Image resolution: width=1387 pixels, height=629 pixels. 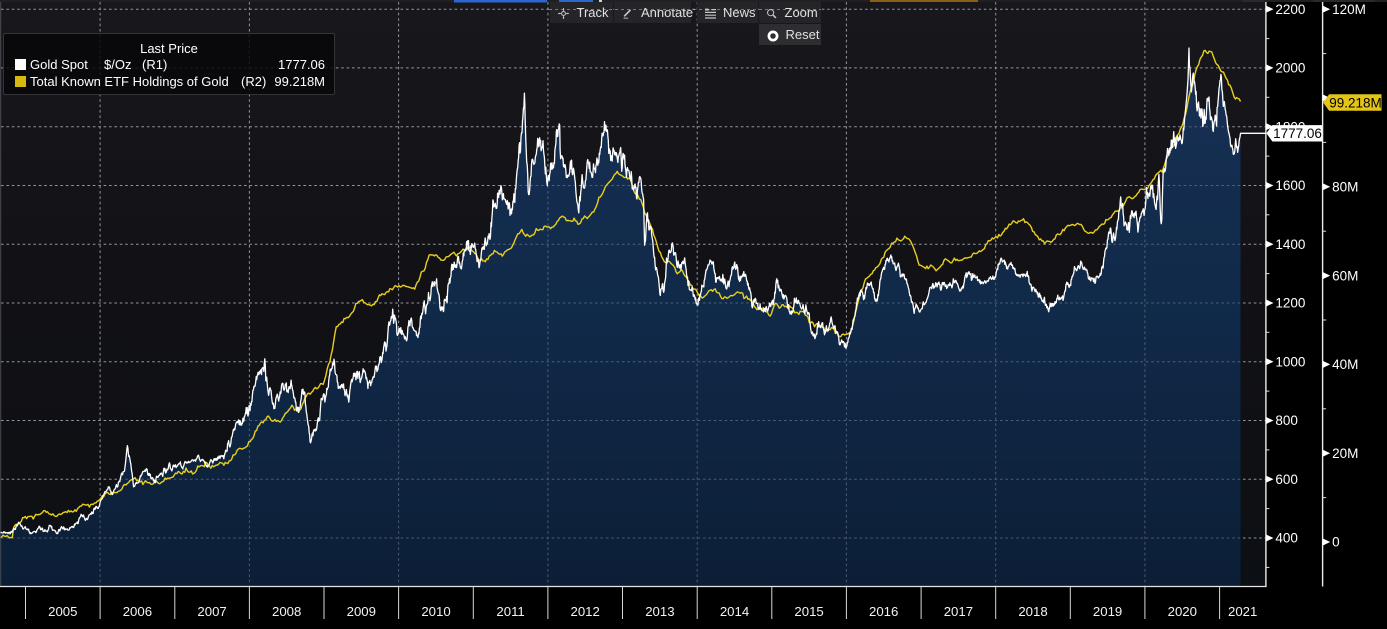 What do you see at coordinates (1290, 185) in the screenshot?
I see `svg-text: 1600` at bounding box center [1290, 185].